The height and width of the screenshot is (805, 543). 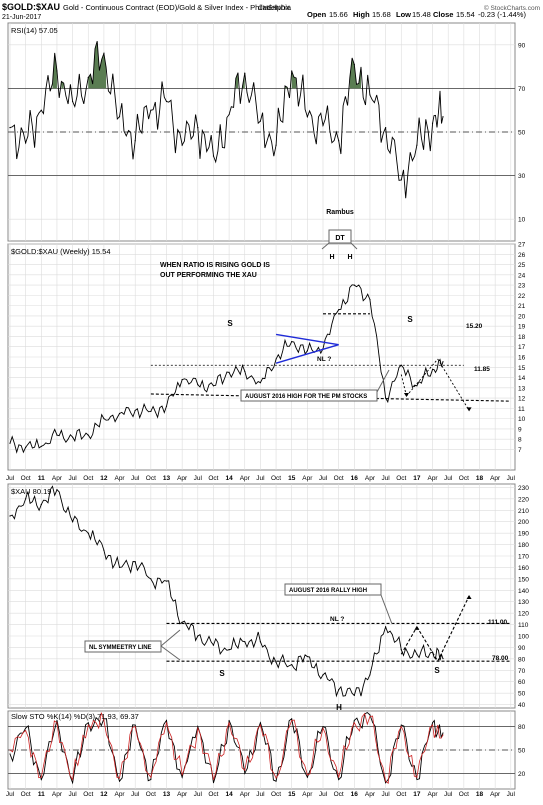 I want to click on open-label: Open, so click(x=317, y=14).